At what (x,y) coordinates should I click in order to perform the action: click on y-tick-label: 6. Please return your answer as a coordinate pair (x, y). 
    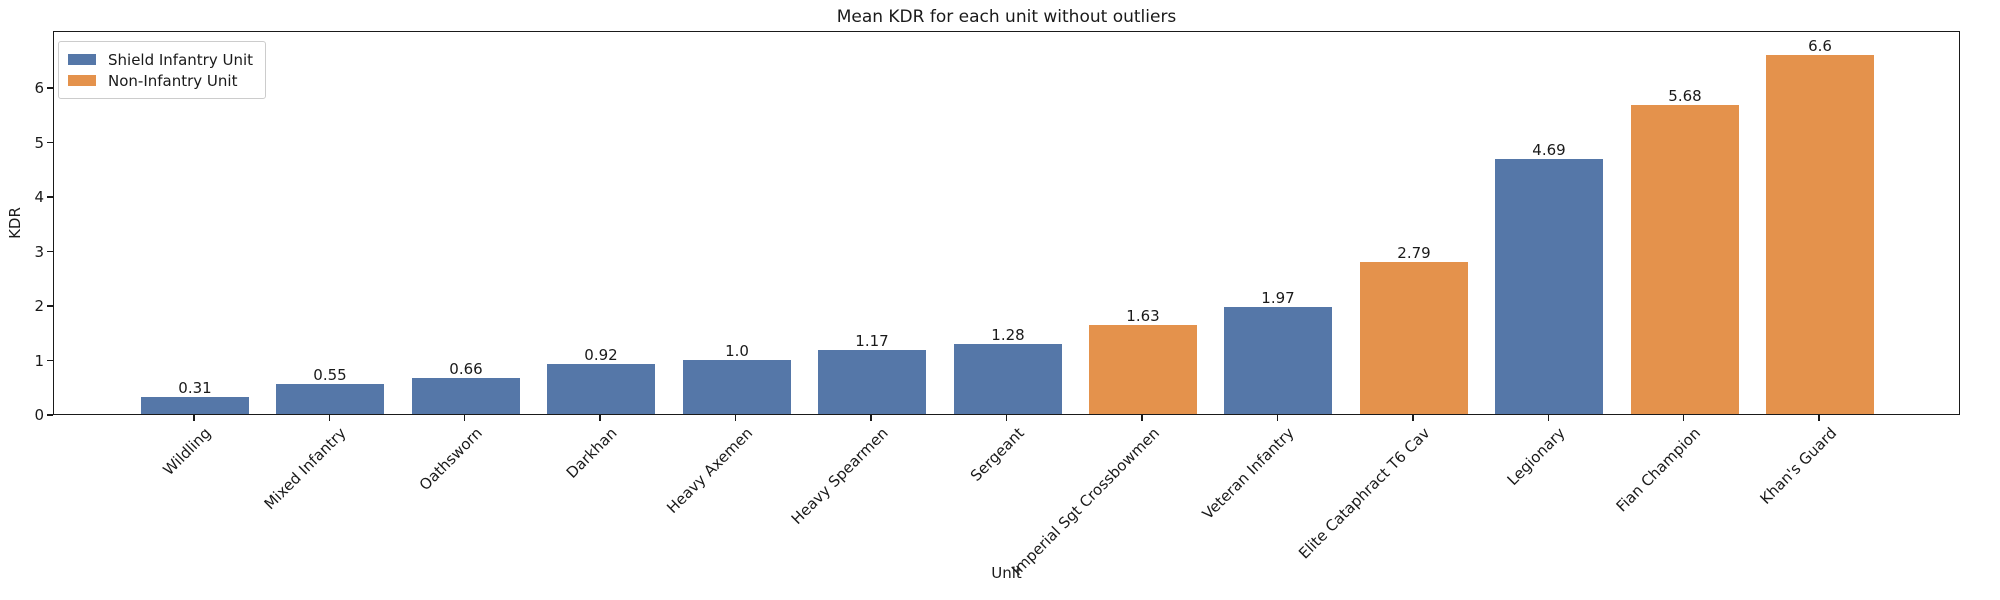
    Looking at the image, I should click on (39, 88).